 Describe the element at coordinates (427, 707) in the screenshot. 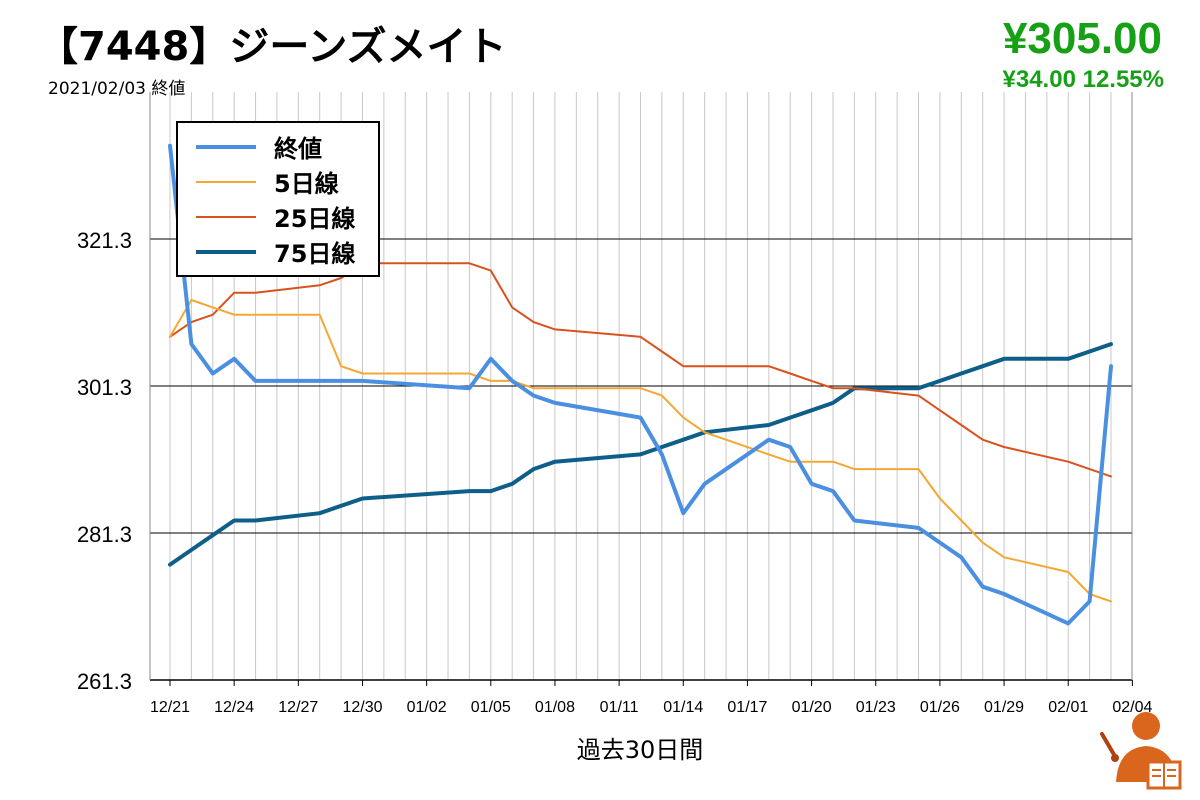

I see `x-tick-label: 01/02` at that location.